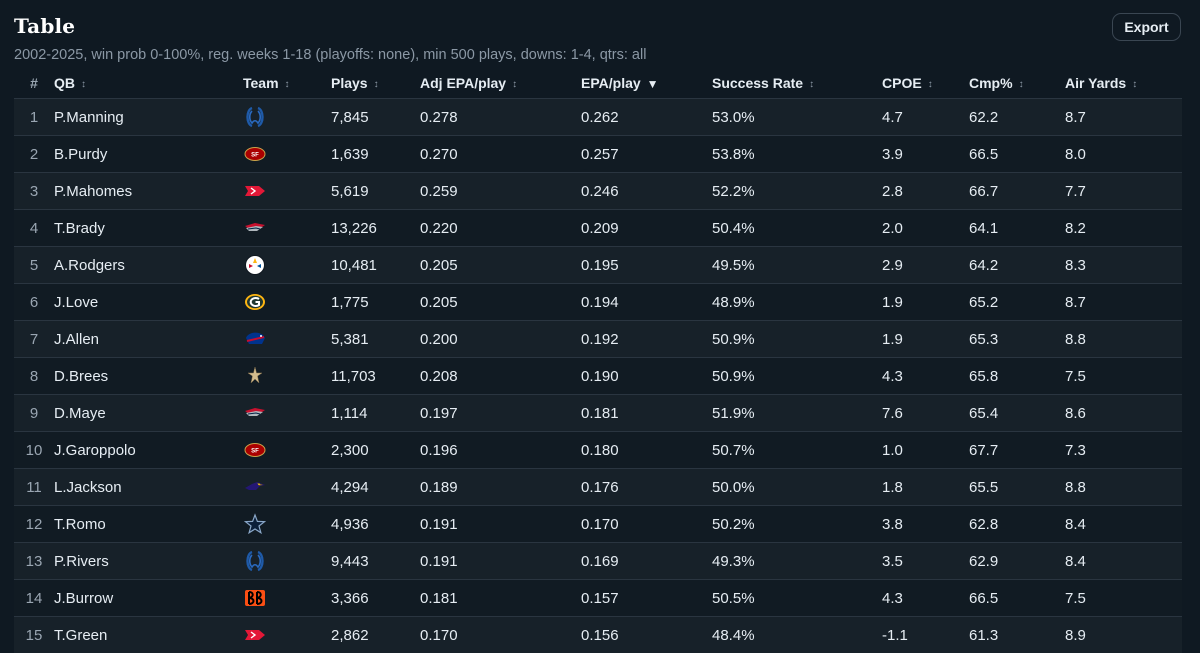  Describe the element at coordinates (439, 339) in the screenshot. I see `cell-adj-epa: 0.200` at that location.